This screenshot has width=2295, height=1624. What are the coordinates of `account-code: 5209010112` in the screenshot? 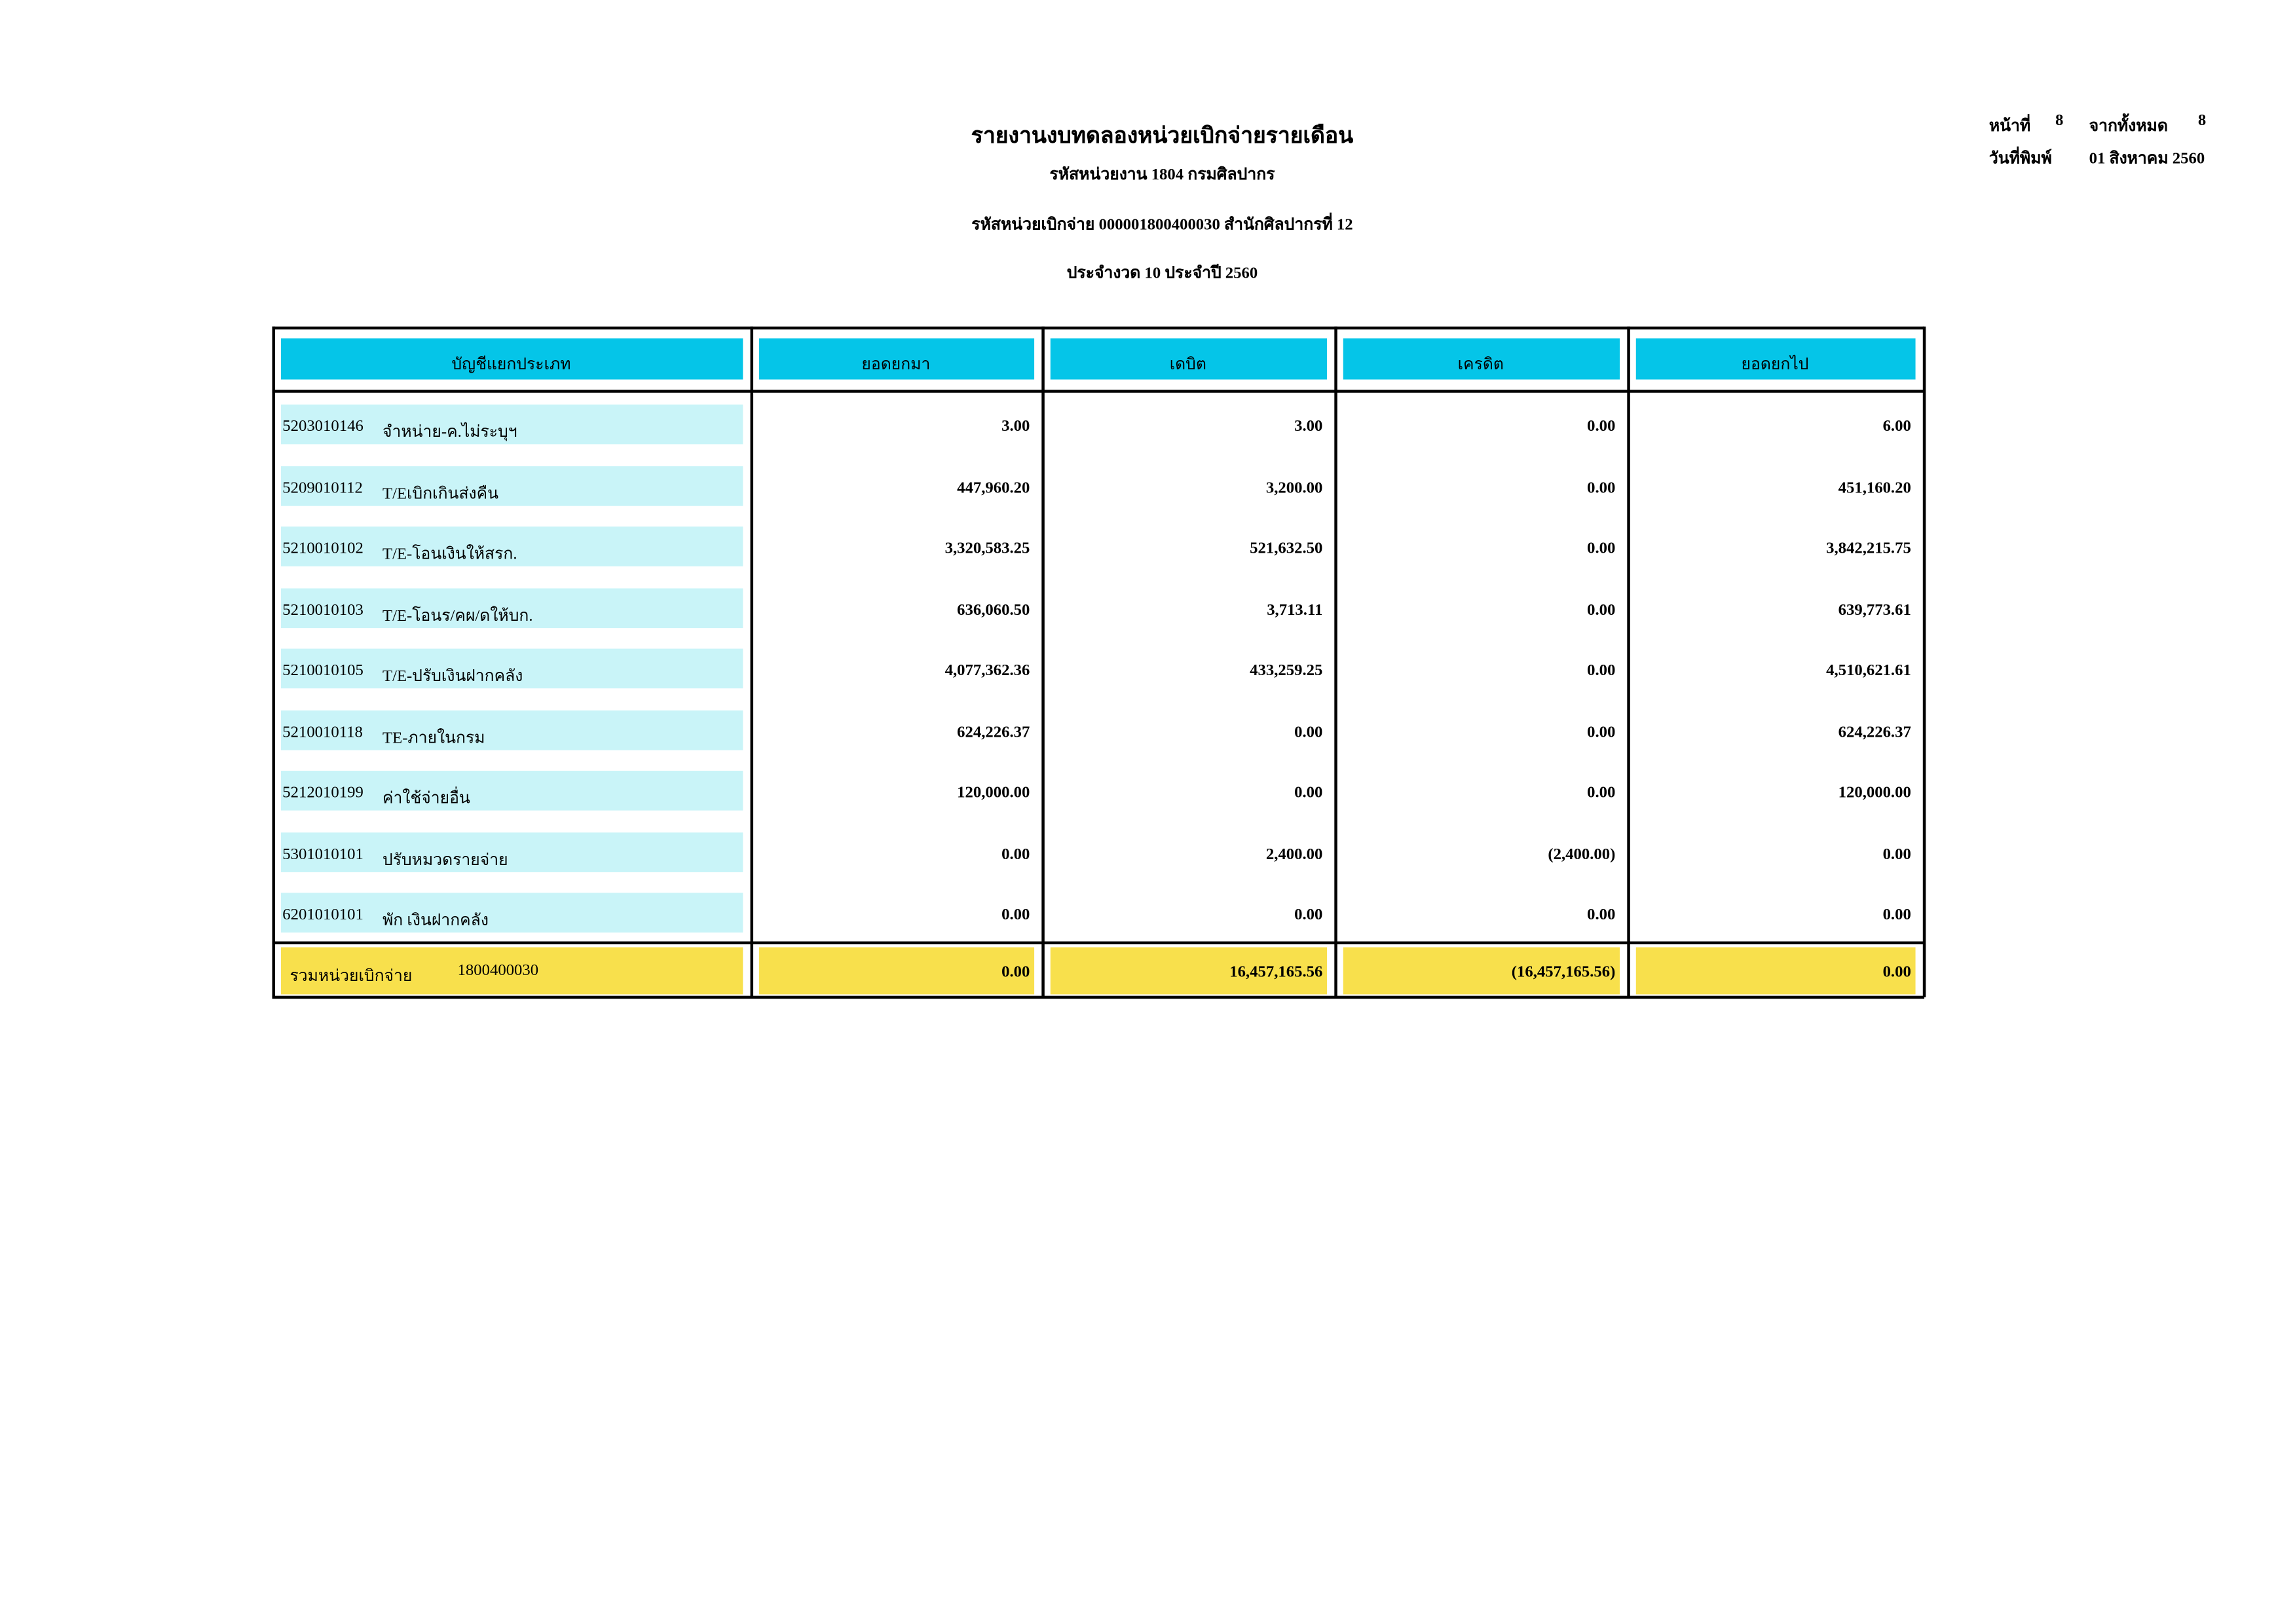 It's located at (322, 488).